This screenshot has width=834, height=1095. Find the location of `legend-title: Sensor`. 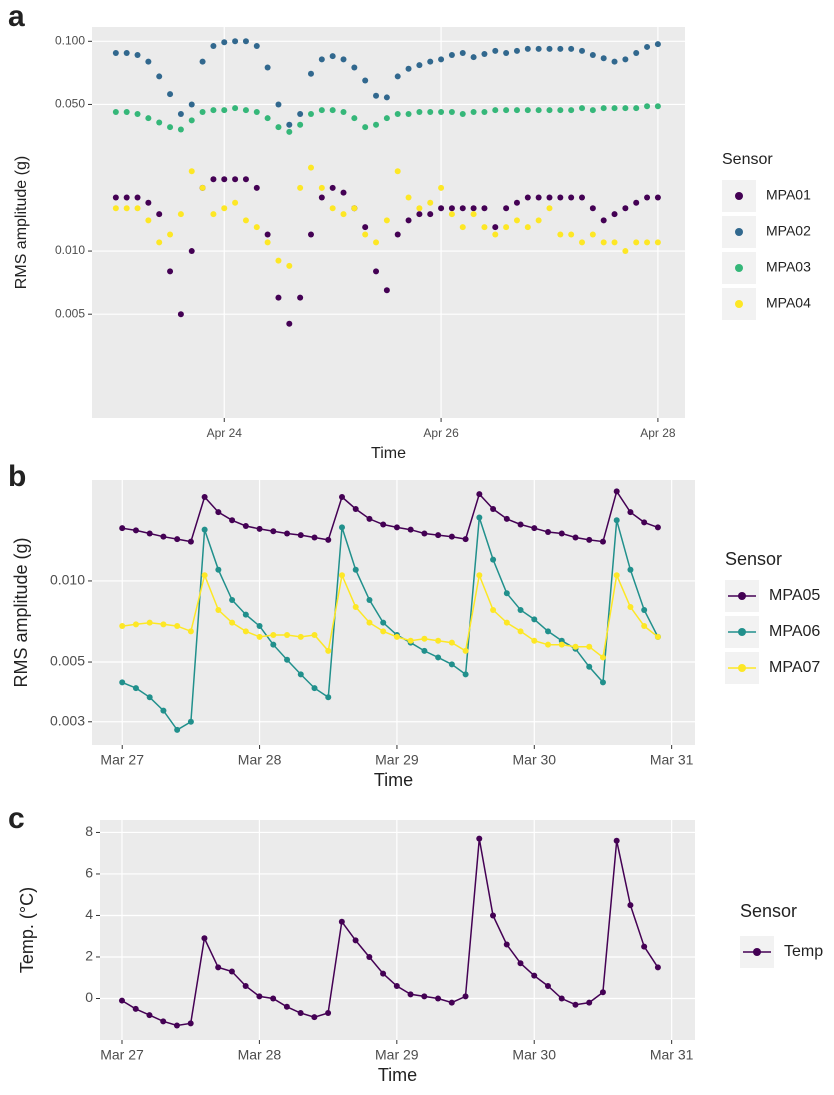

legend-title: Sensor is located at coordinates (747, 159).